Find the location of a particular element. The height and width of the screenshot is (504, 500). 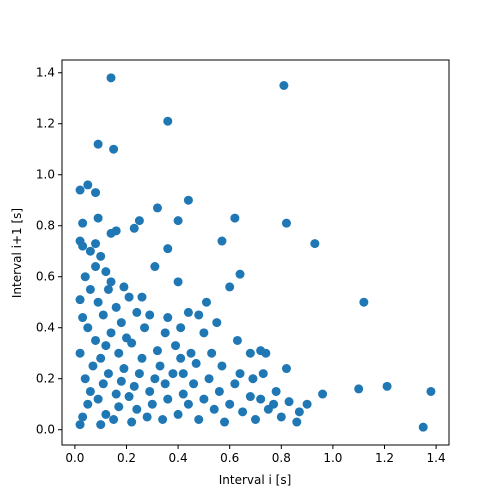

x-tick-label: 0.2 is located at coordinates (126, 458).